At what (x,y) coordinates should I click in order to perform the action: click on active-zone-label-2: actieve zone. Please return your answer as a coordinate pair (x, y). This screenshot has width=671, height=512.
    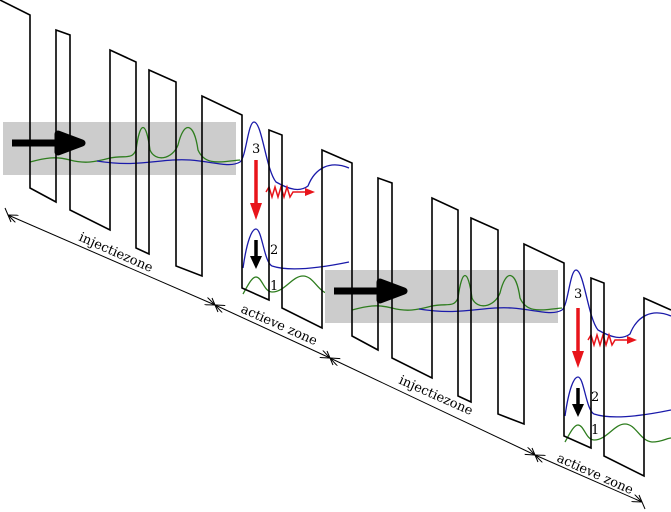
    Looking at the image, I should click on (594, 474).